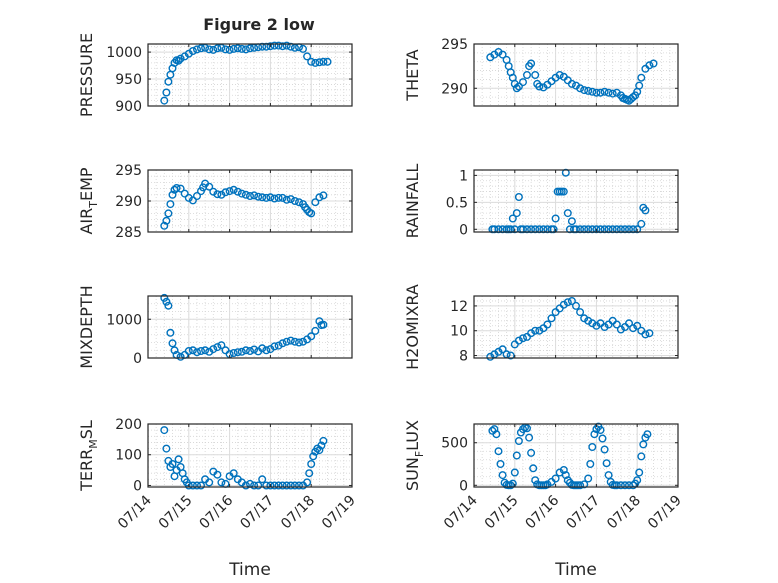  Describe the element at coordinates (128, 80) in the screenshot. I see `y-tick-label: 950` at that location.